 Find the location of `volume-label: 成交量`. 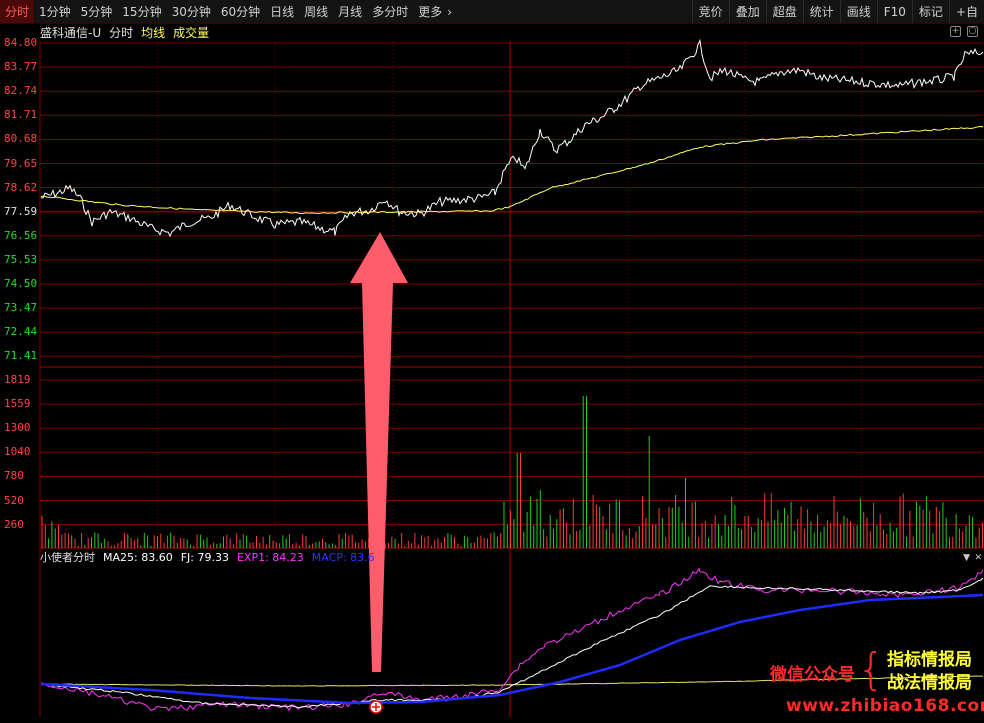

volume-label: 成交量 is located at coordinates (191, 33).